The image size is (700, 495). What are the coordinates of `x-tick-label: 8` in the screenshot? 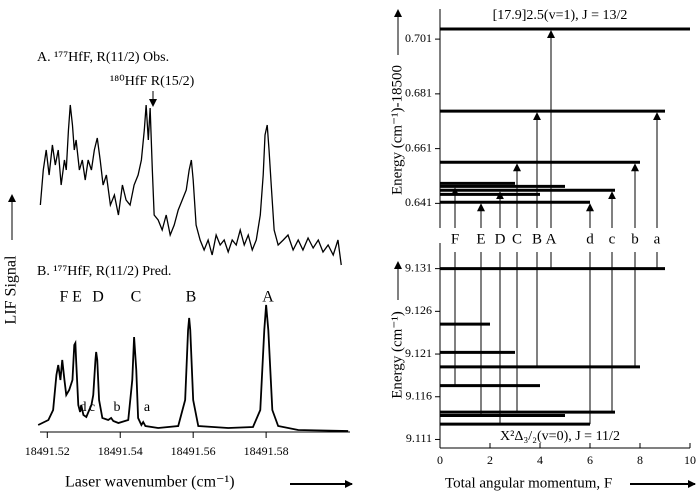 It's located at (640, 460).